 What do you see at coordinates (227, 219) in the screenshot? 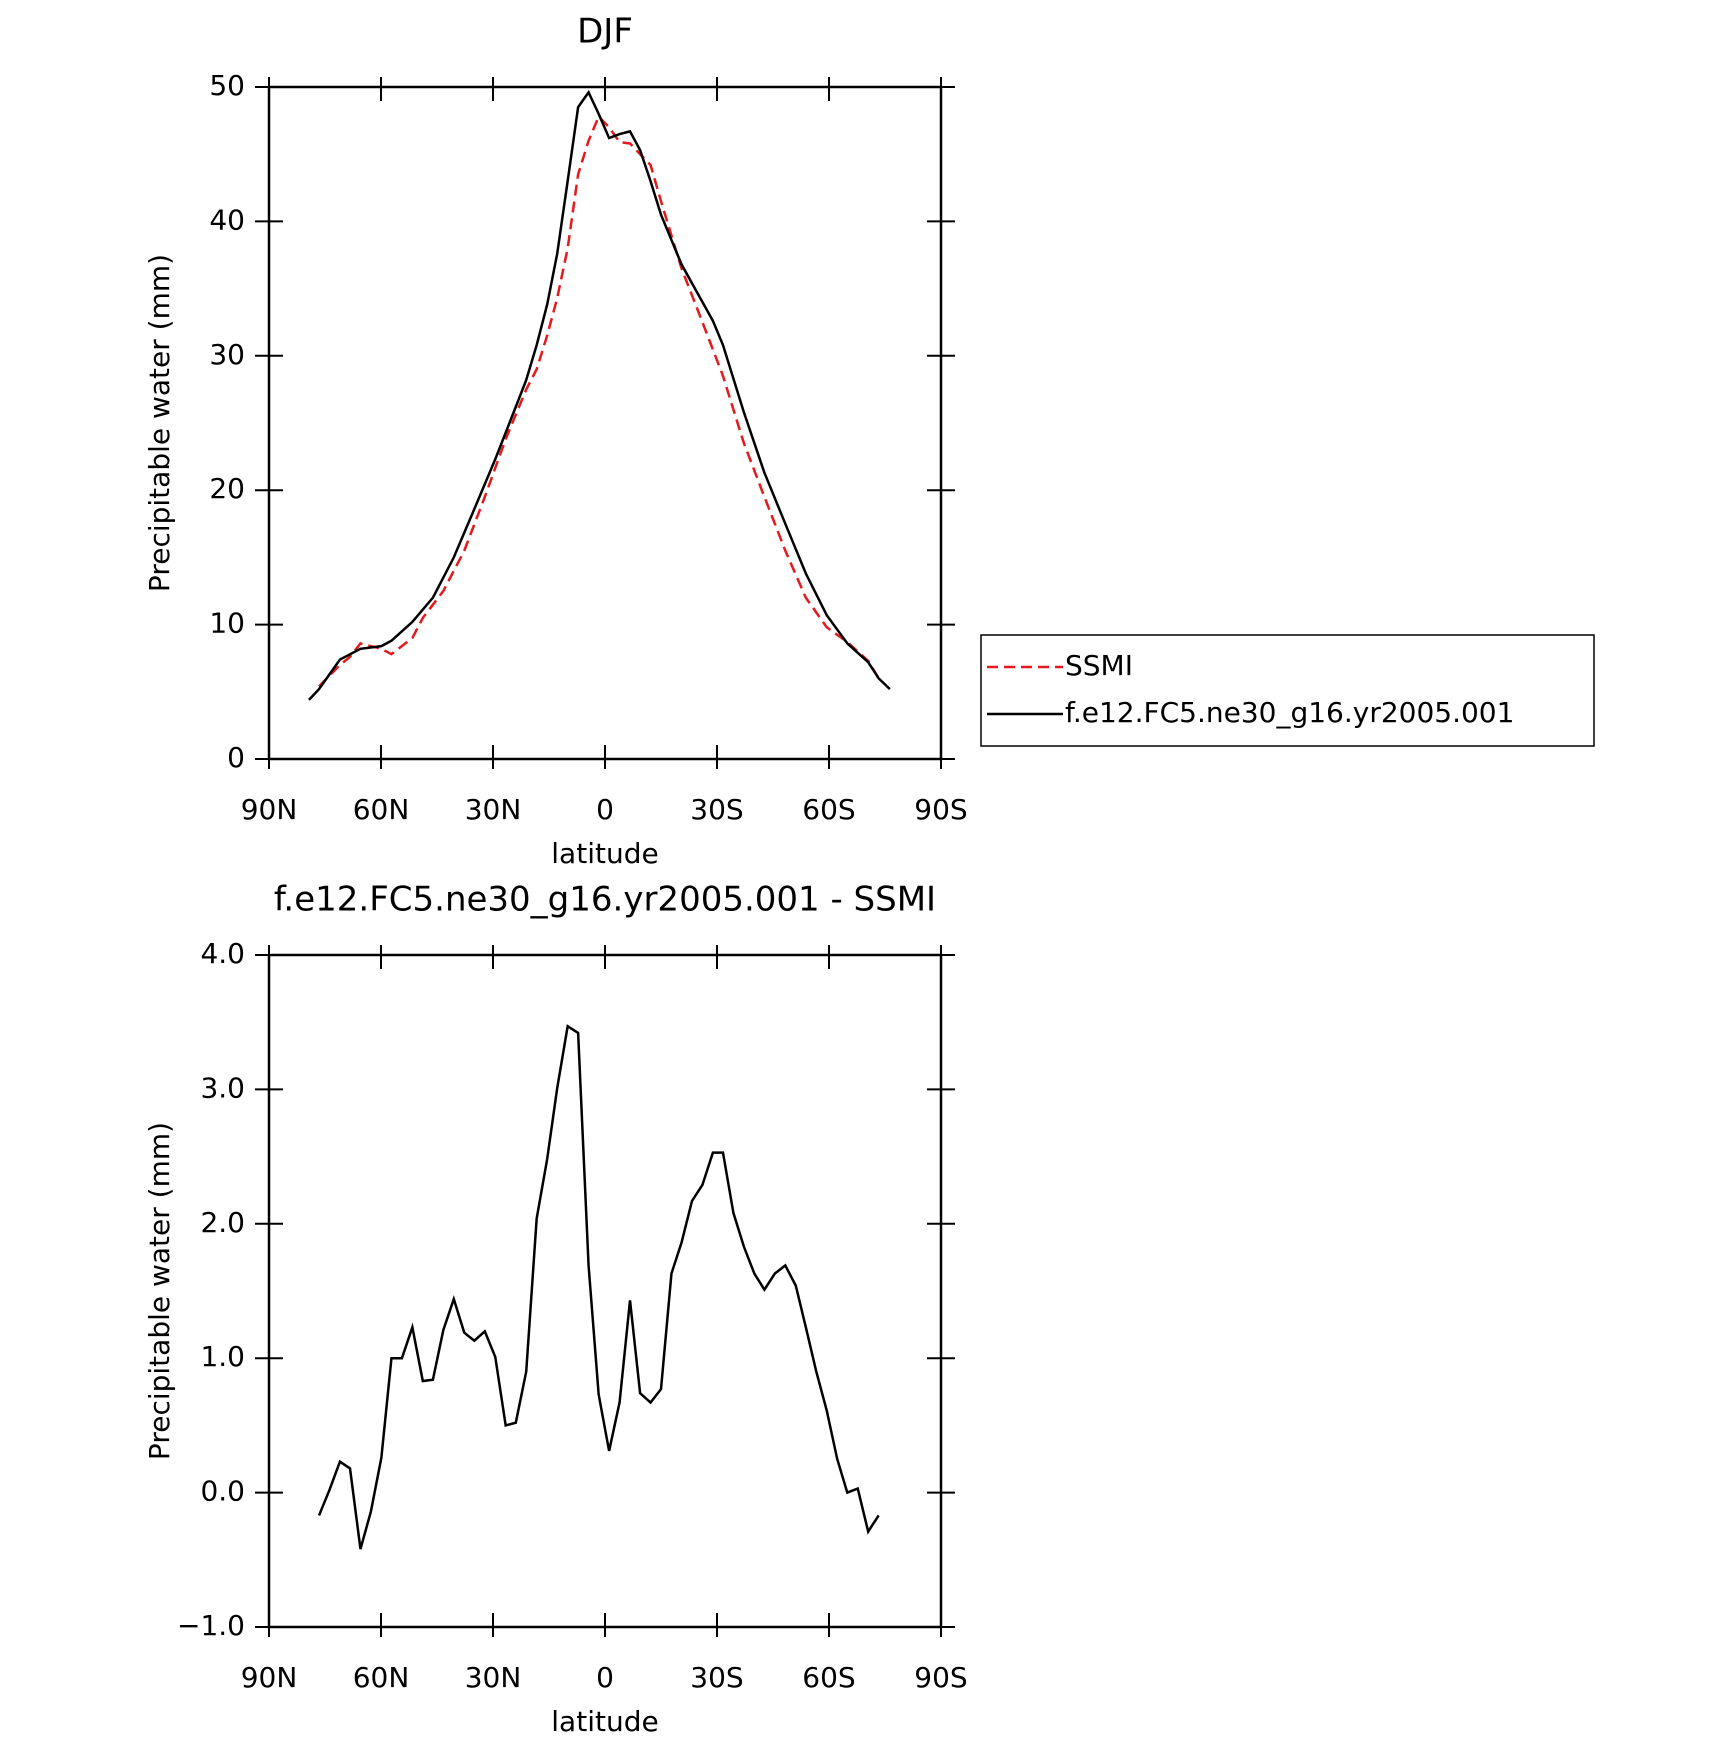
I see `y-tick-label: 40` at bounding box center [227, 219].